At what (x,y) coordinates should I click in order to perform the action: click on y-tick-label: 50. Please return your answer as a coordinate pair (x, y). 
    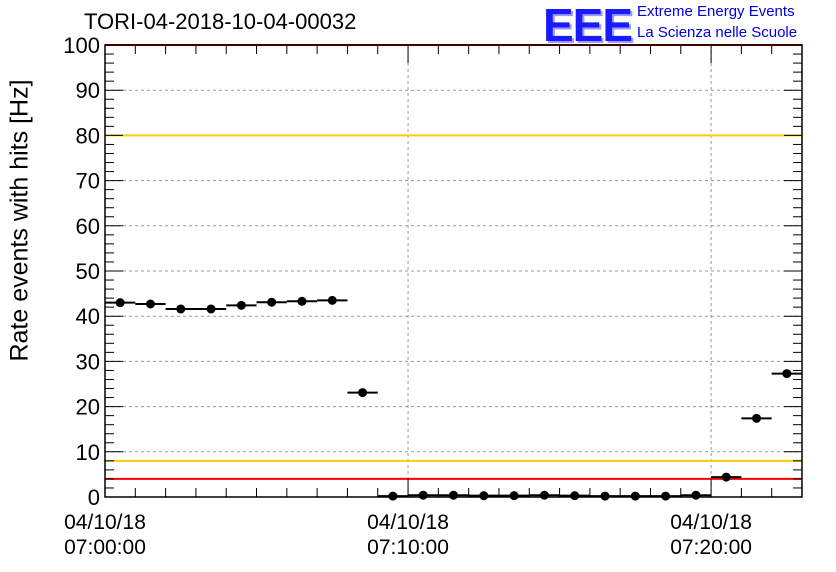
    Looking at the image, I should click on (88, 271).